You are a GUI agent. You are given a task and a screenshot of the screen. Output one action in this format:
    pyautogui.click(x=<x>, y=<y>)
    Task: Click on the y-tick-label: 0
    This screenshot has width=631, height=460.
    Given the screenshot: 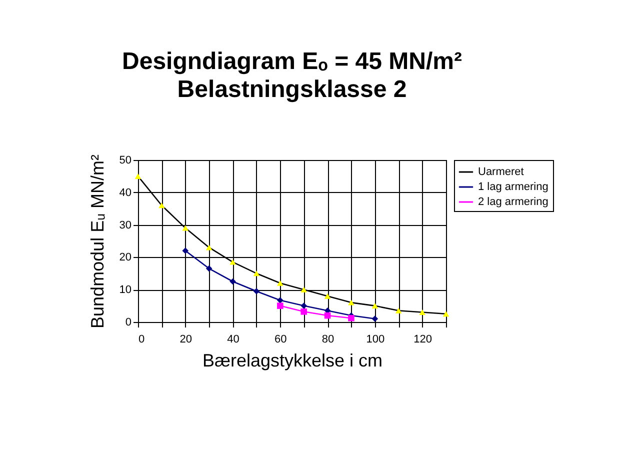 What is the action you would take?
    pyautogui.click(x=128, y=322)
    